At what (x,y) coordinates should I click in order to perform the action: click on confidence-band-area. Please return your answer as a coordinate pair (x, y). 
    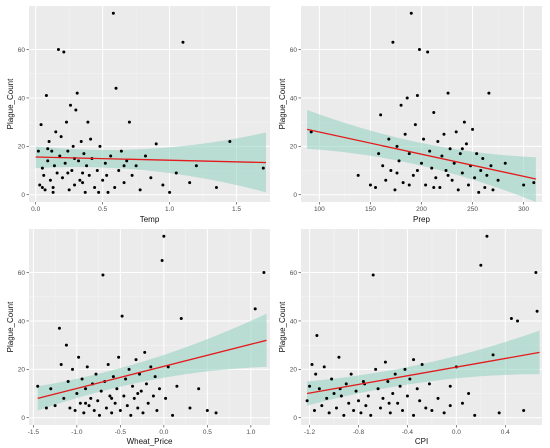
    Looking at the image, I should click on (150, 162).